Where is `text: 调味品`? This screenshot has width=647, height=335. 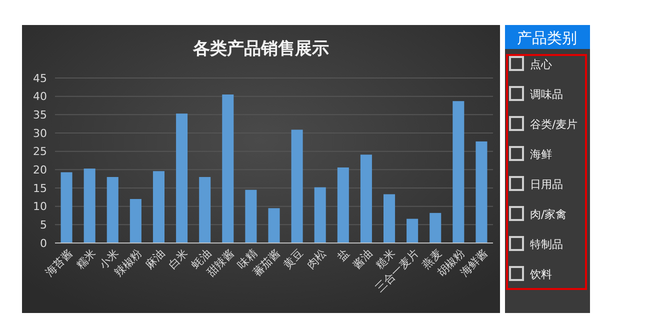
text: 调味品 is located at coordinates (546, 94).